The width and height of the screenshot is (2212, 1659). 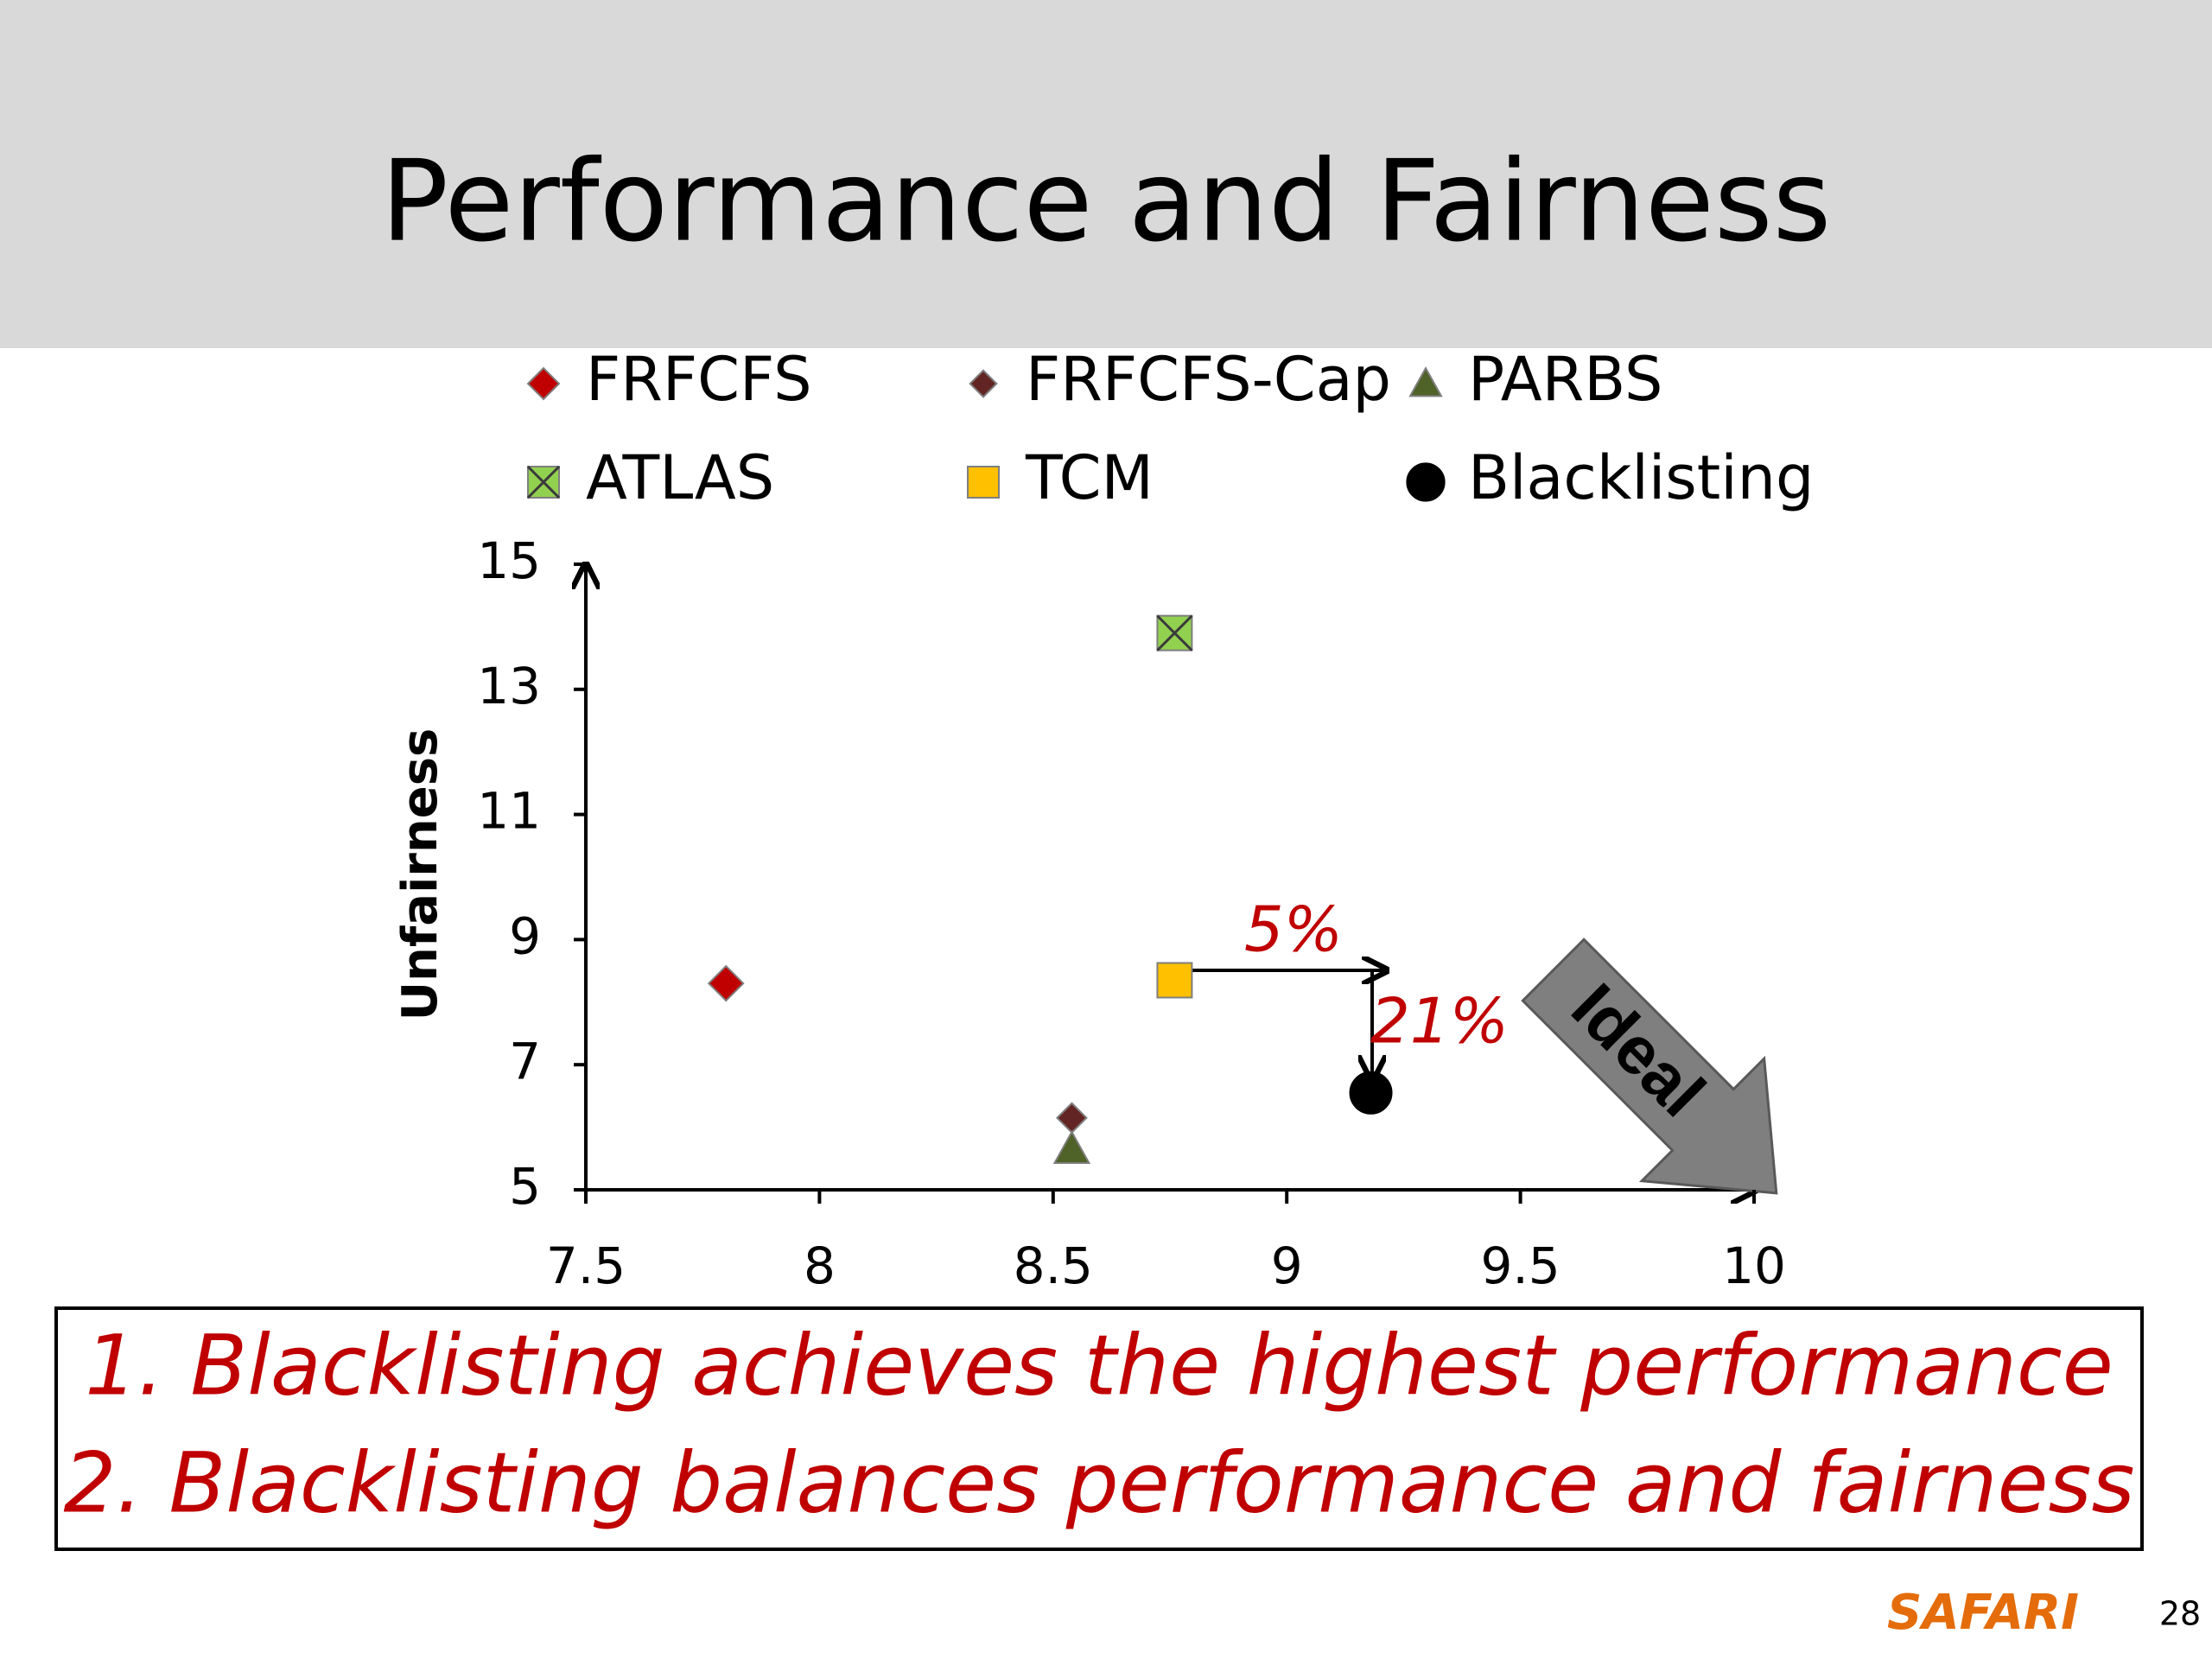 I want to click on y-tick-label: 9, so click(x=525, y=936).